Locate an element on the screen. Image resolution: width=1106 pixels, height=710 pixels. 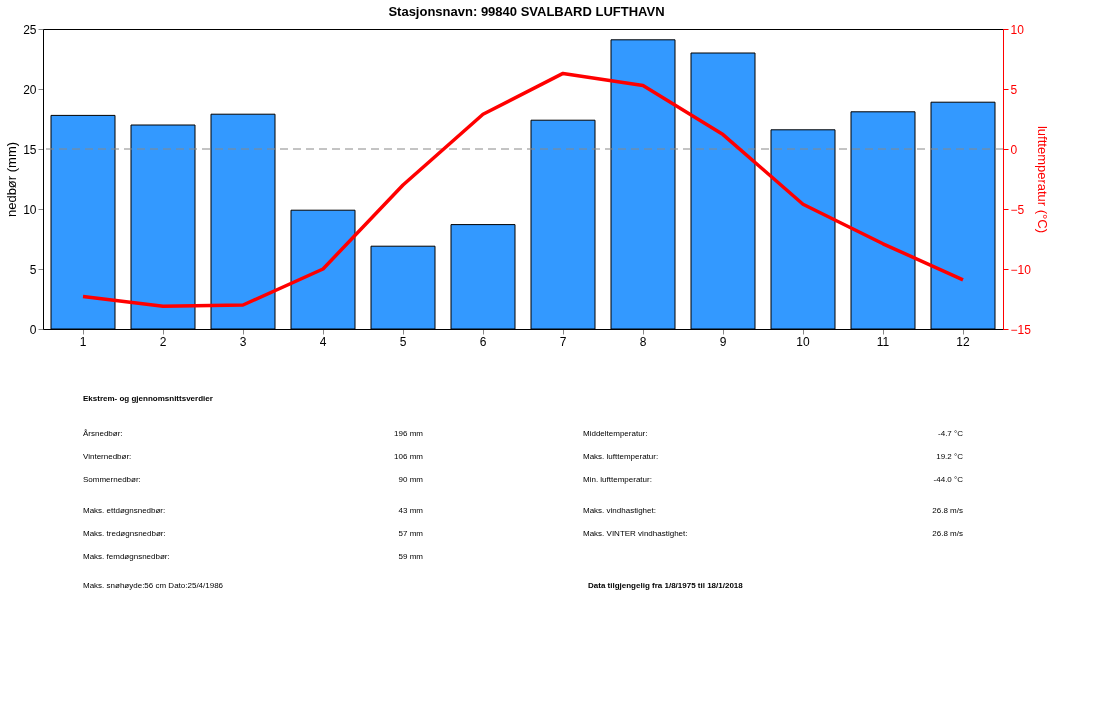
text: Ekstrem- og gjennomsnittsverdier is located at coordinates (148, 398).